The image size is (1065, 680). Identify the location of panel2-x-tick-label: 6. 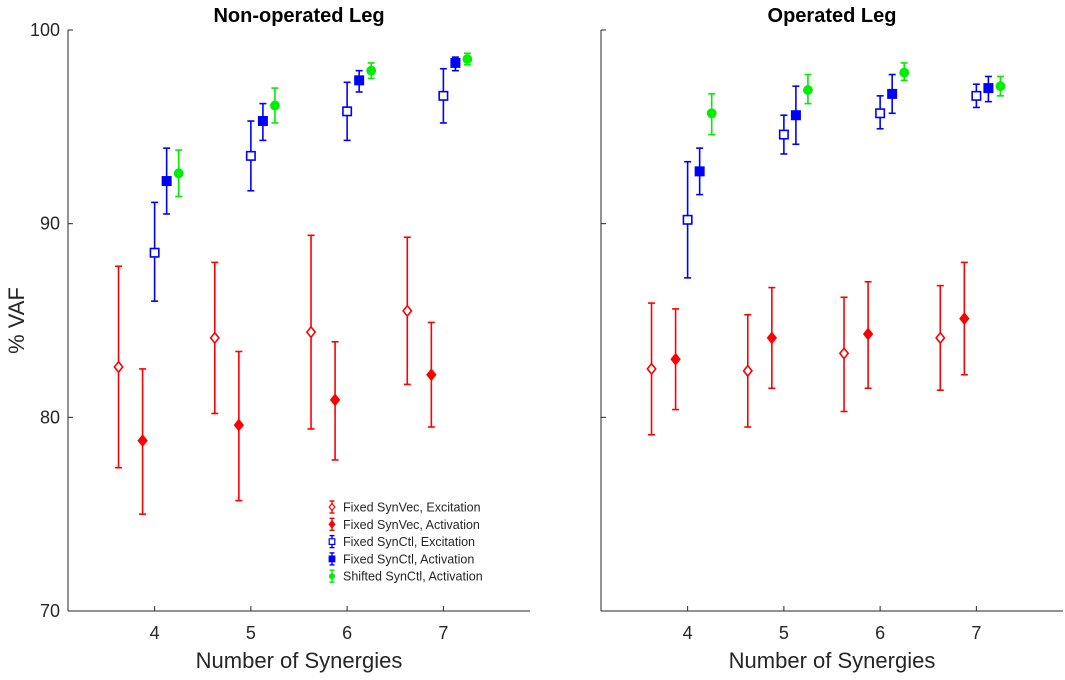
(880, 633).